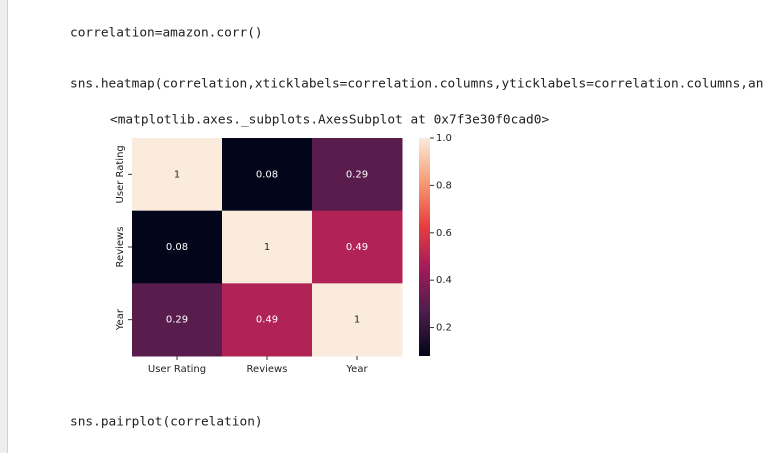 The width and height of the screenshot is (782, 453). What do you see at coordinates (356, 369) in the screenshot?
I see `x-tick-label: Year` at bounding box center [356, 369].